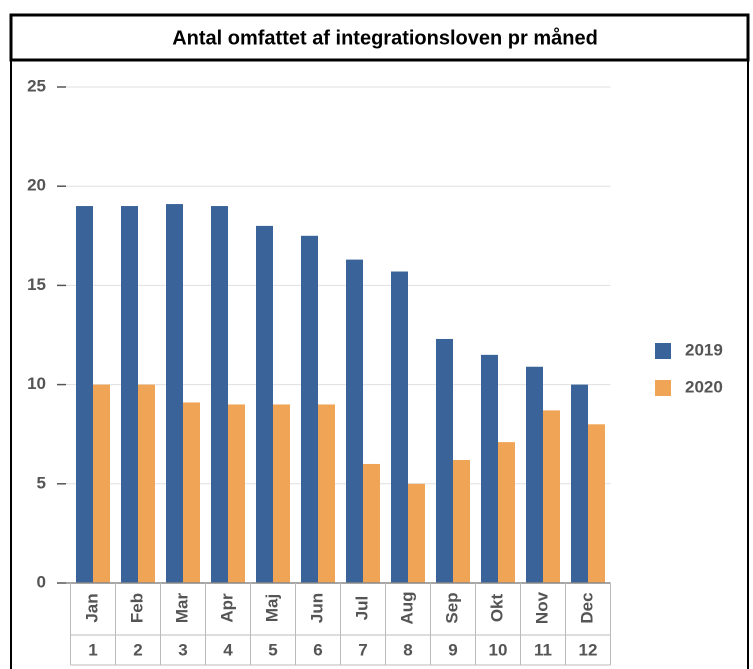 The width and height of the screenshot is (753, 669). Describe the element at coordinates (41, 482) in the screenshot. I see `y-tick-label: 5` at that location.